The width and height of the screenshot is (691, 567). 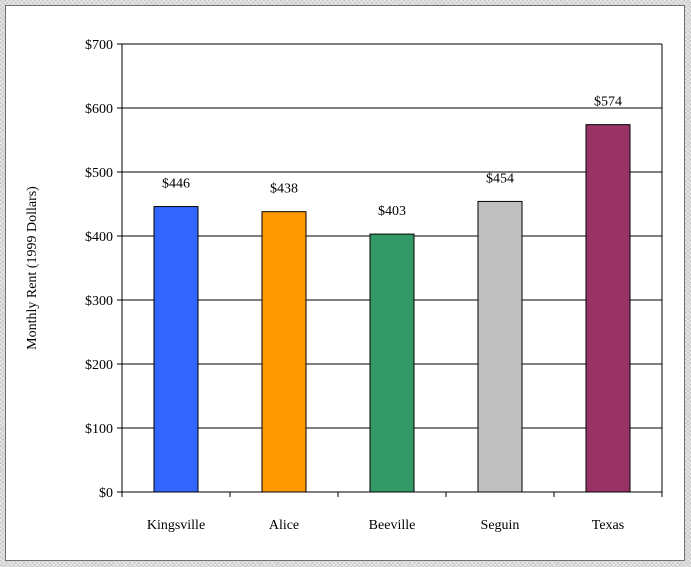 What do you see at coordinates (99, 237) in the screenshot?
I see `y-tick-label: $400` at bounding box center [99, 237].